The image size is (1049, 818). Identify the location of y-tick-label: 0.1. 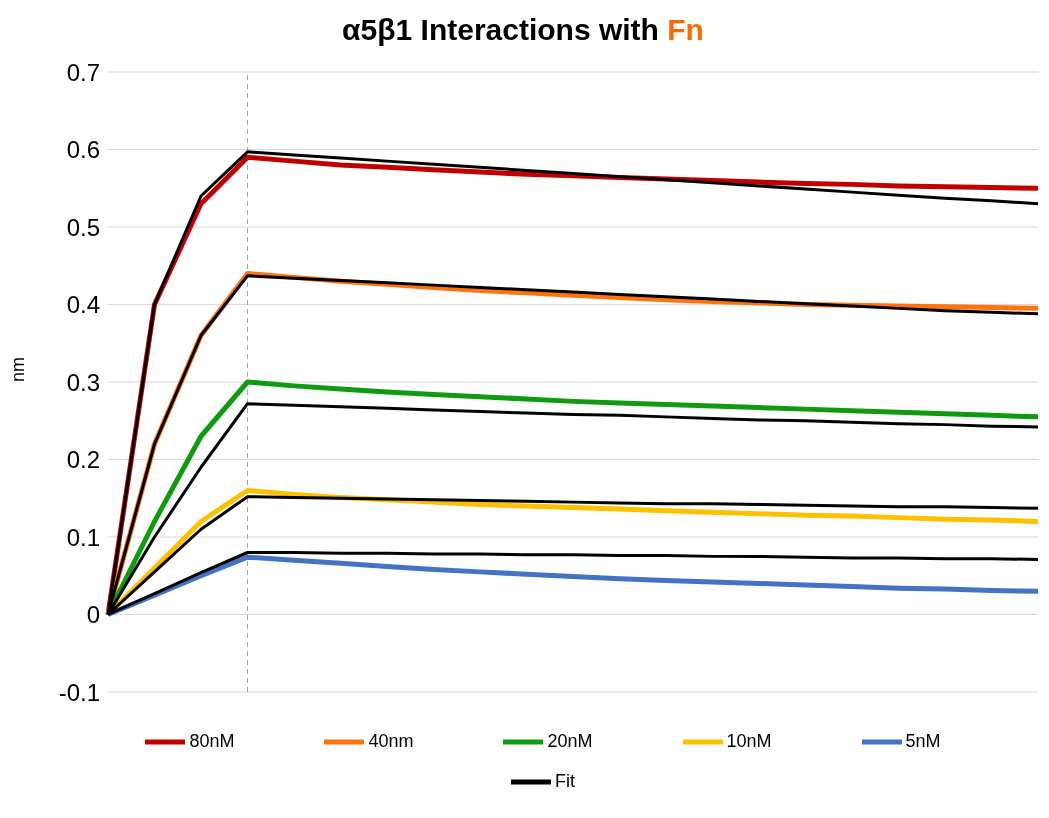
(83, 537).